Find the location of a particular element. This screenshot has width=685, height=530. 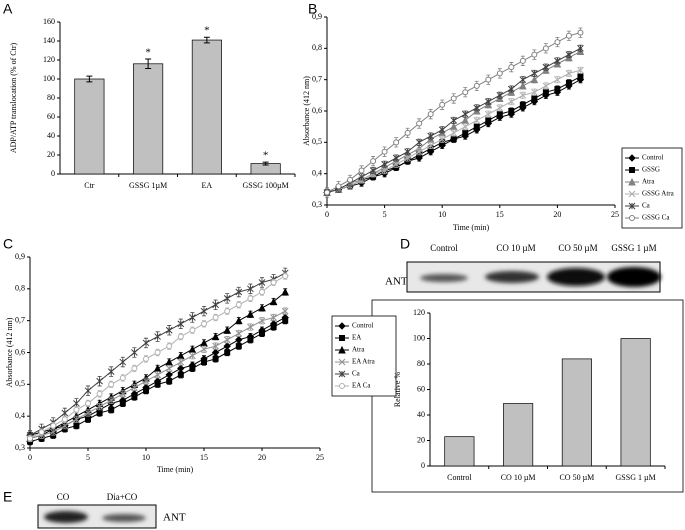

y-axis-label: Relative % is located at coordinates (397, 390).